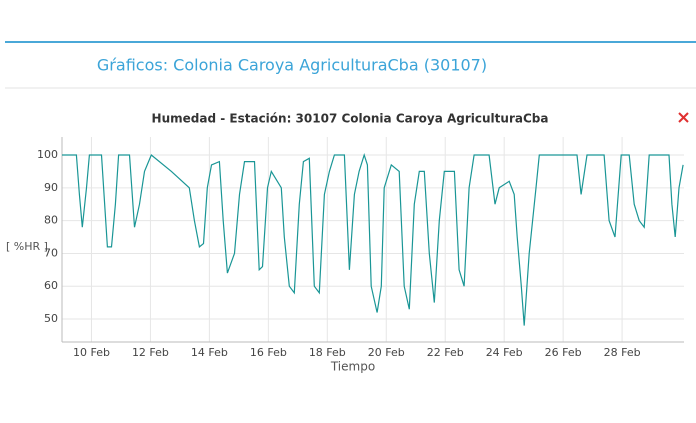 The width and height of the screenshot is (696, 423). I want to click on x-tick-label: 24 Feb, so click(504, 352).